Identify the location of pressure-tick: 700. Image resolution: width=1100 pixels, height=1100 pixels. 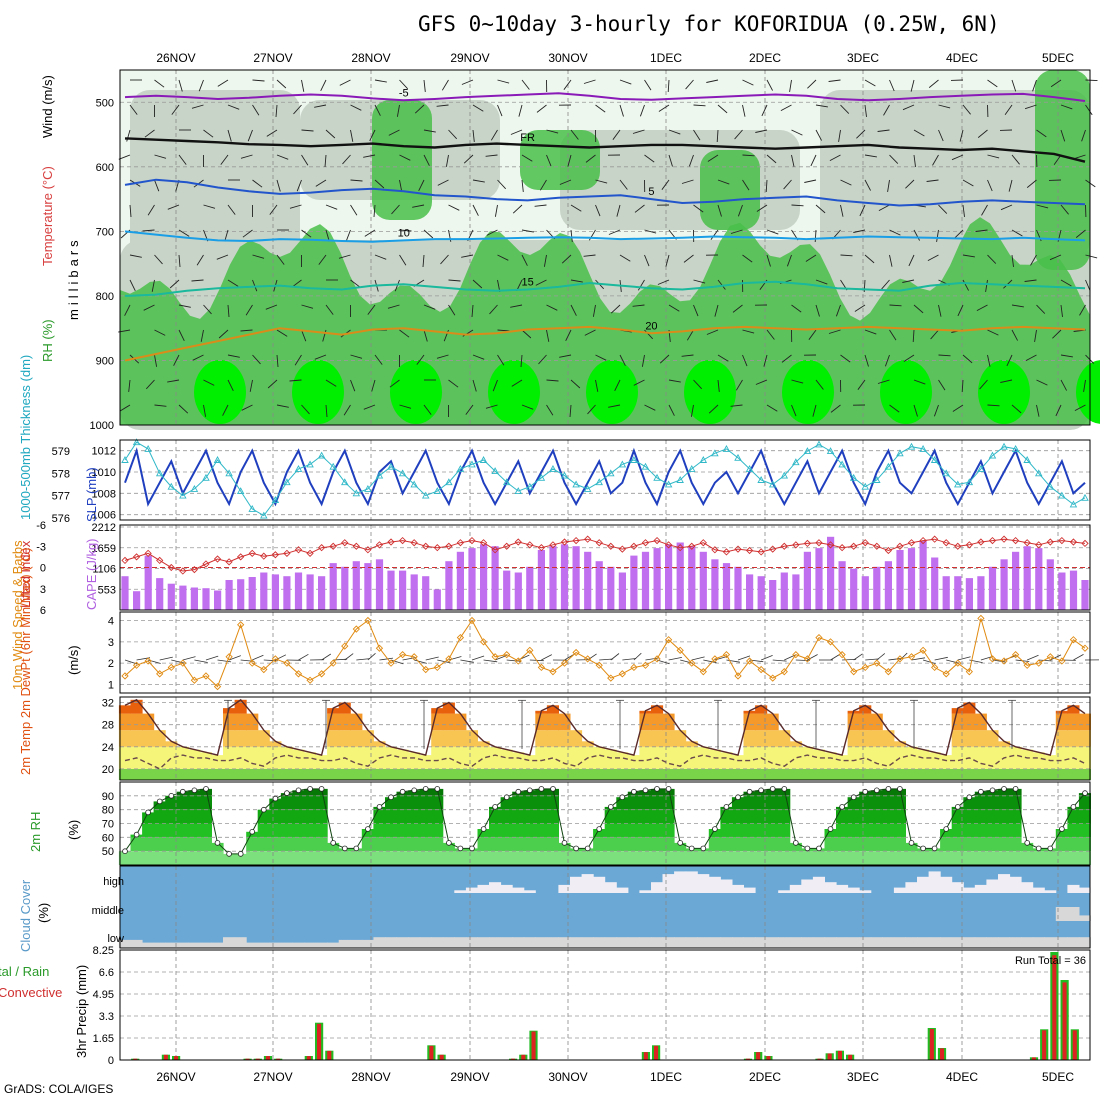
(105, 232).